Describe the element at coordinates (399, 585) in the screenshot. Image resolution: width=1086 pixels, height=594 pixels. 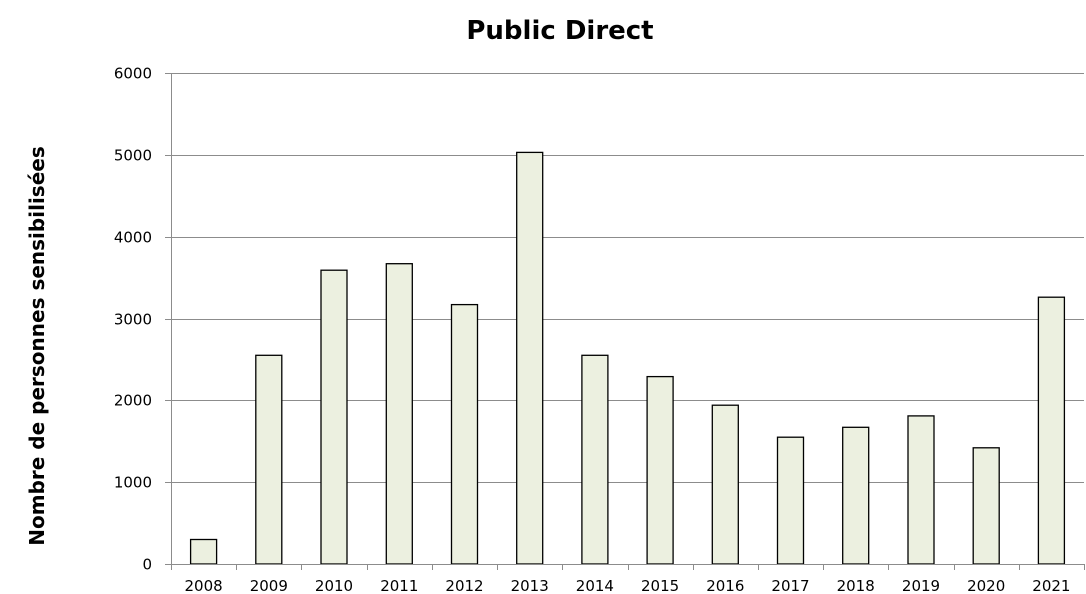
I see `x-tick-label: 2011` at that location.